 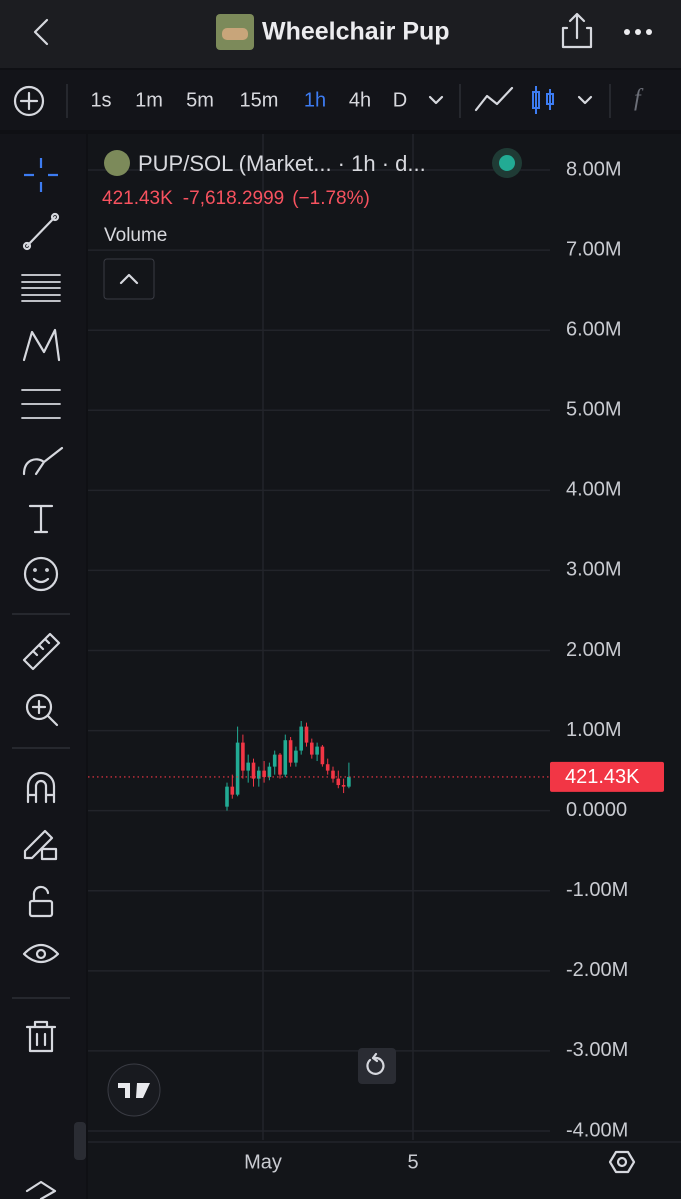 I want to click on y-tick-label: 4.00M, so click(x=594, y=490).